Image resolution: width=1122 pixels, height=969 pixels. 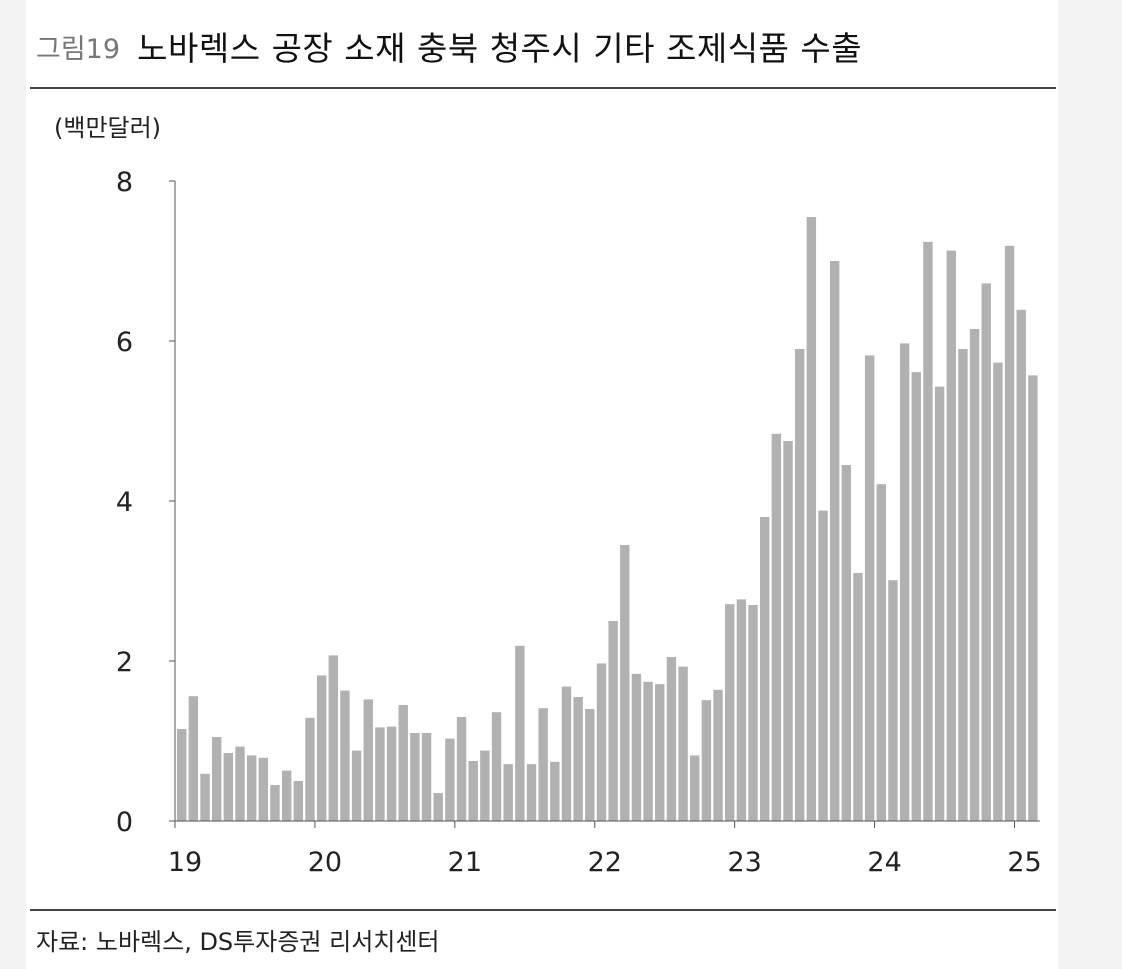 What do you see at coordinates (124, 822) in the screenshot?
I see `y-tick-label-0: 0` at bounding box center [124, 822].